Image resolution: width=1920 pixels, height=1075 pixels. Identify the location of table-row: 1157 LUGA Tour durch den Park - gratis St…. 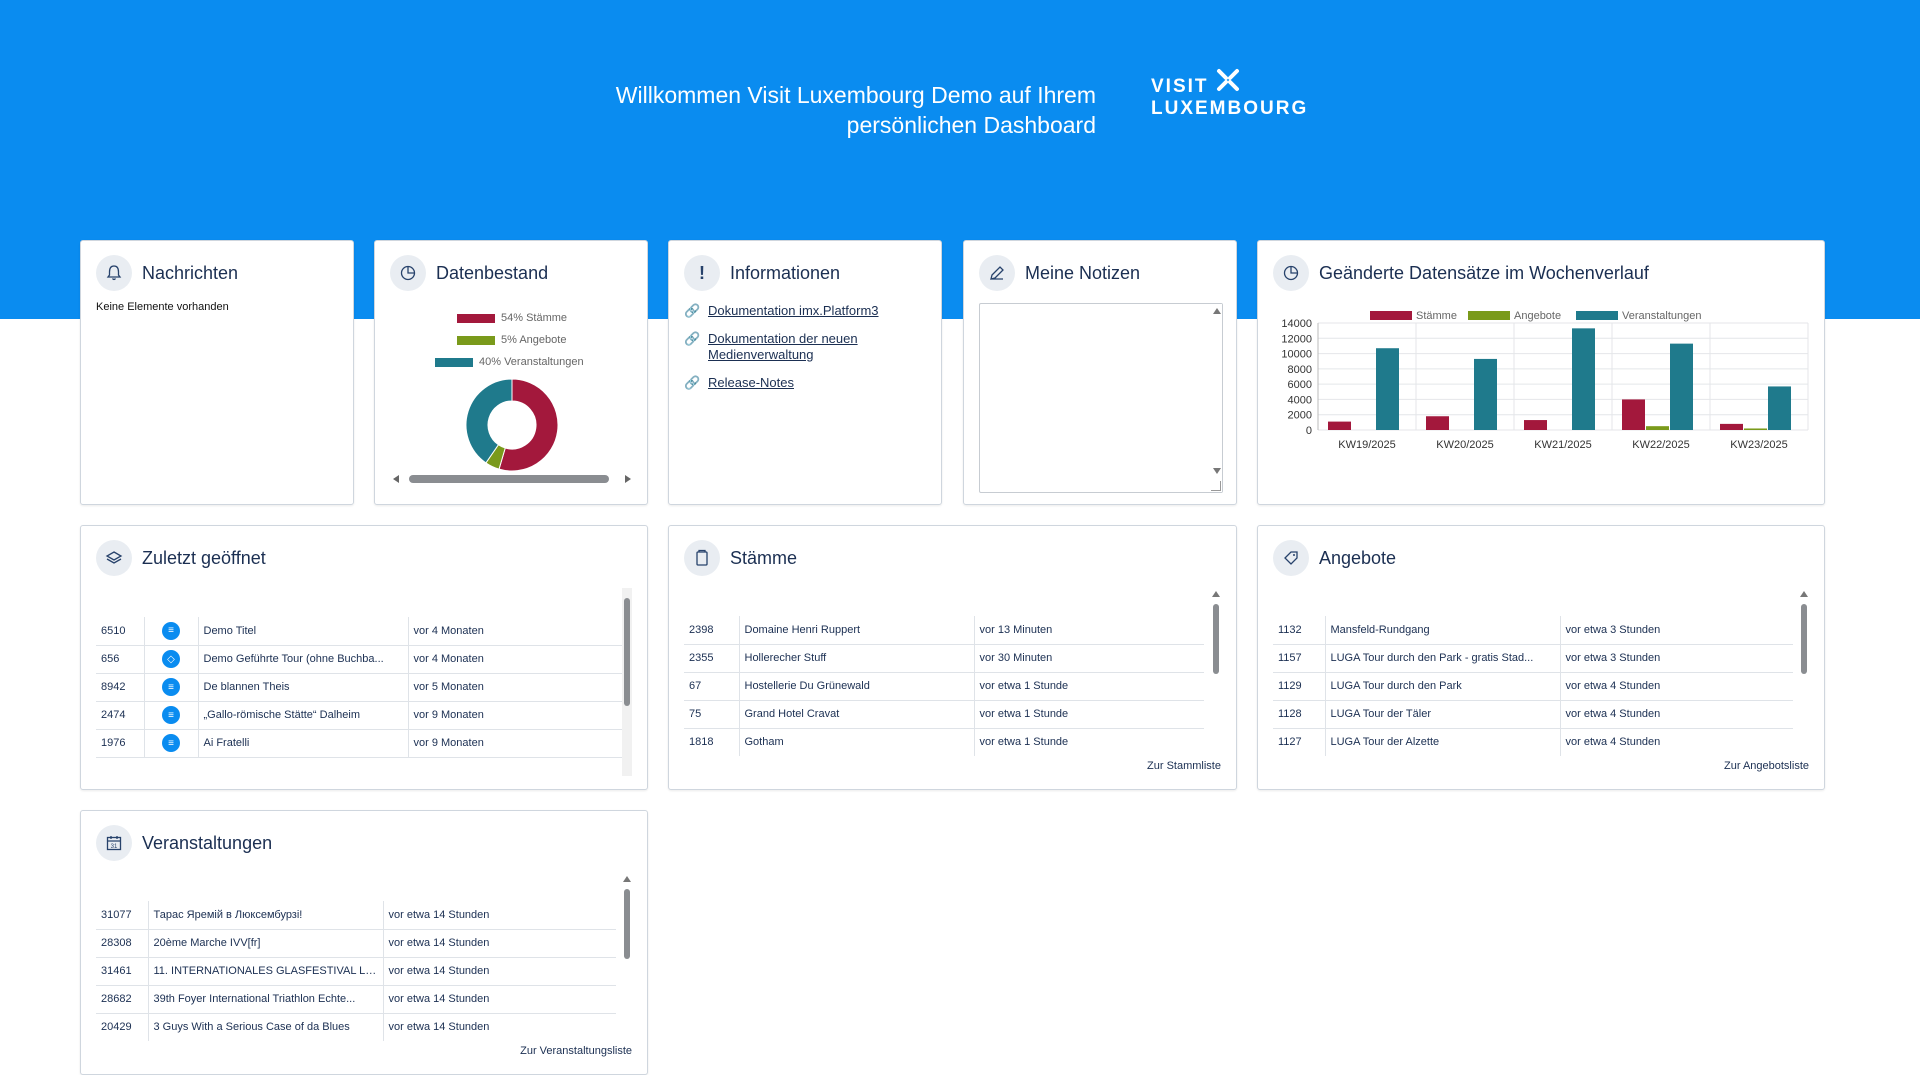
(1533, 658).